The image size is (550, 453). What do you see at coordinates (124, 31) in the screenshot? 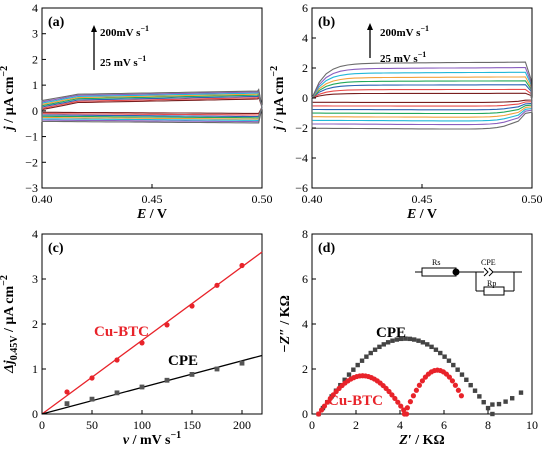
I see `panel-a-annotation-top: 200mV s−1` at bounding box center [124, 31].